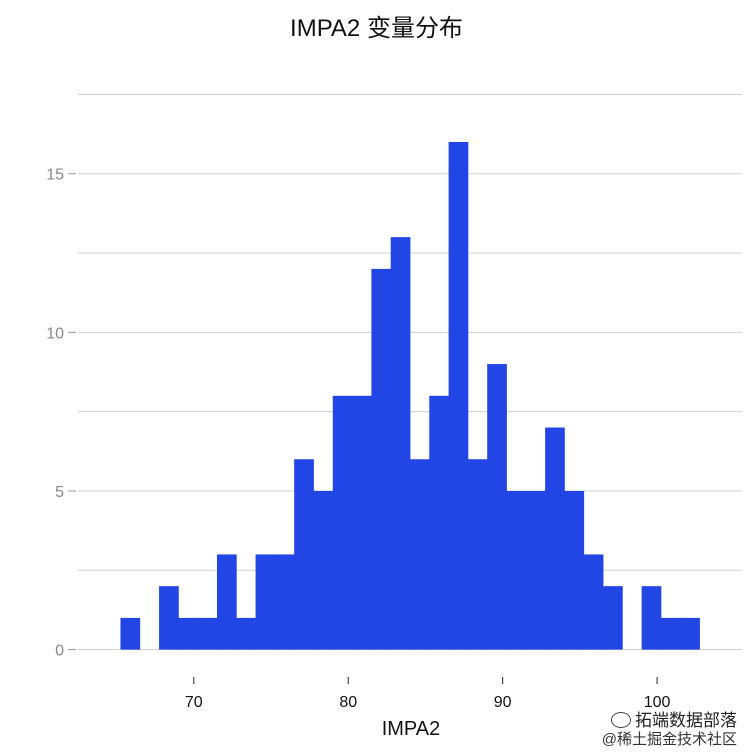 This screenshot has height=753, width=753. What do you see at coordinates (59, 651) in the screenshot?
I see `y-tick-label: 0` at bounding box center [59, 651].